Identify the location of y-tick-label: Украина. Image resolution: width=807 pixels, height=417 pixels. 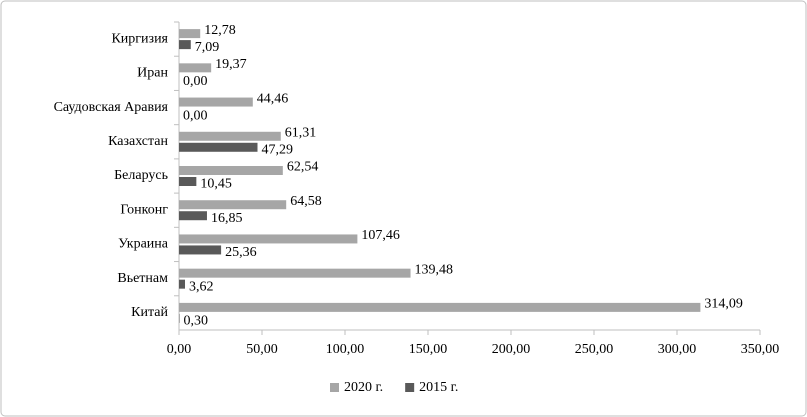
(143, 244).